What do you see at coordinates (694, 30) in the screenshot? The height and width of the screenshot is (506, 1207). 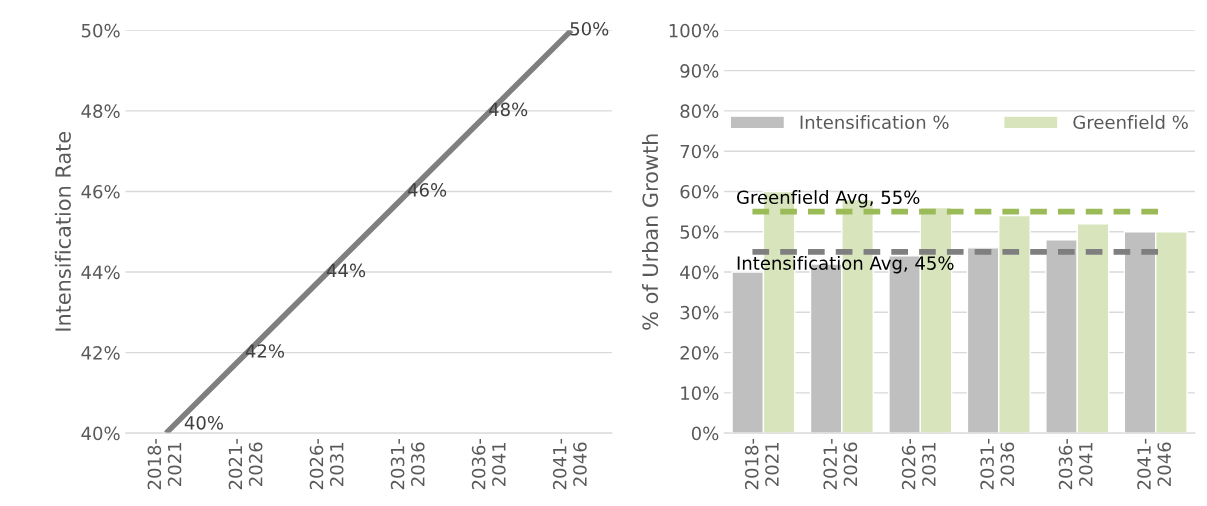 I see `y-tick-label: 100%` at bounding box center [694, 30].